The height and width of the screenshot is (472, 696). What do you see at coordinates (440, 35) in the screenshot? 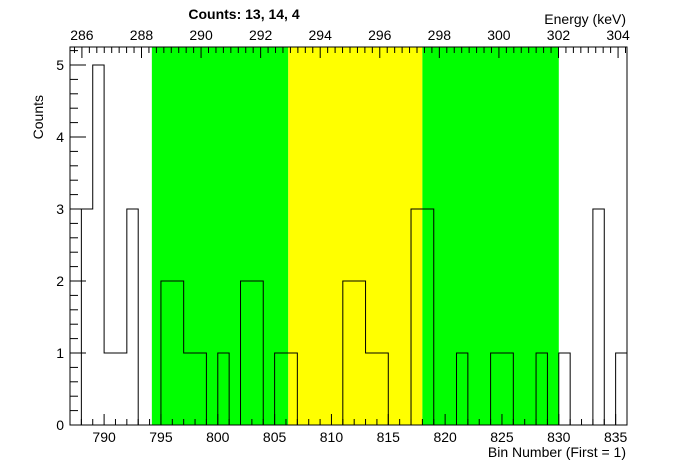
I see `energy-tick-label: 298` at bounding box center [440, 35].